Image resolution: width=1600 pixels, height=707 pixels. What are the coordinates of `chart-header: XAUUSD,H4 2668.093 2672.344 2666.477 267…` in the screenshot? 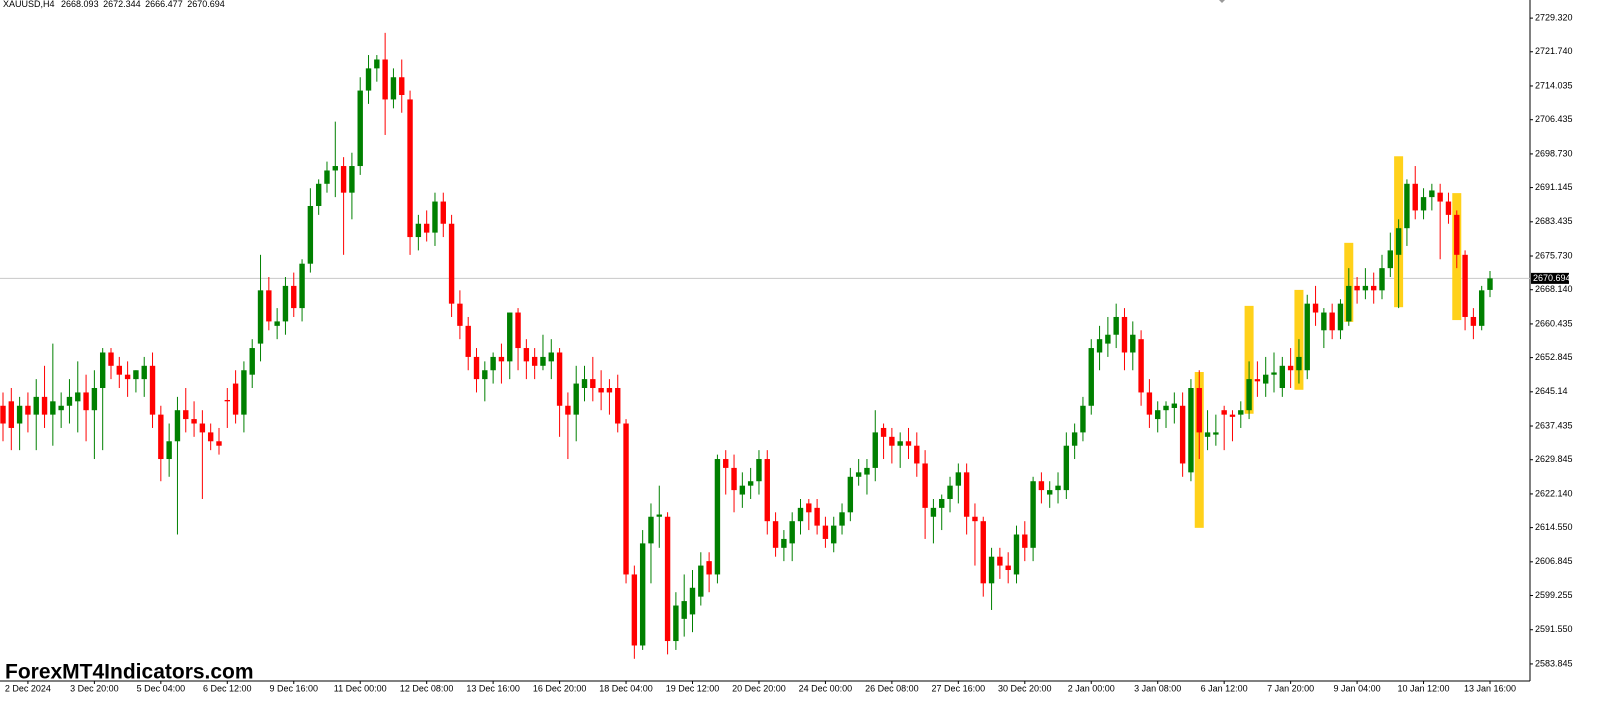 It's located at (114, 4).